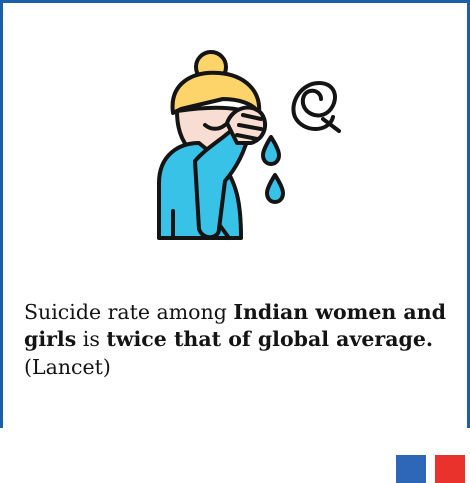  I want to click on statement-highlight-group: Indian women and girls, so click(235, 326).